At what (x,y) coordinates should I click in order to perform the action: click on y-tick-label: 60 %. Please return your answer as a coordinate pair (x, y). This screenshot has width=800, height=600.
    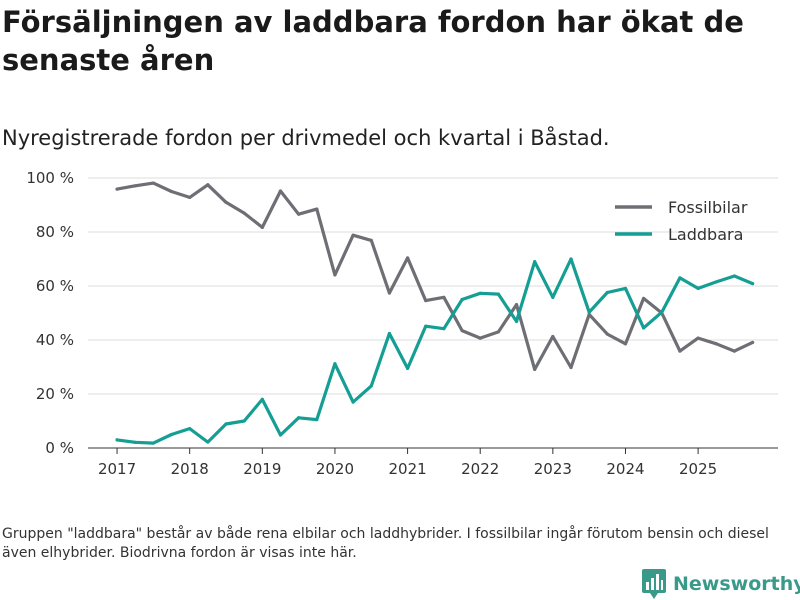
    Looking at the image, I should click on (55, 286).